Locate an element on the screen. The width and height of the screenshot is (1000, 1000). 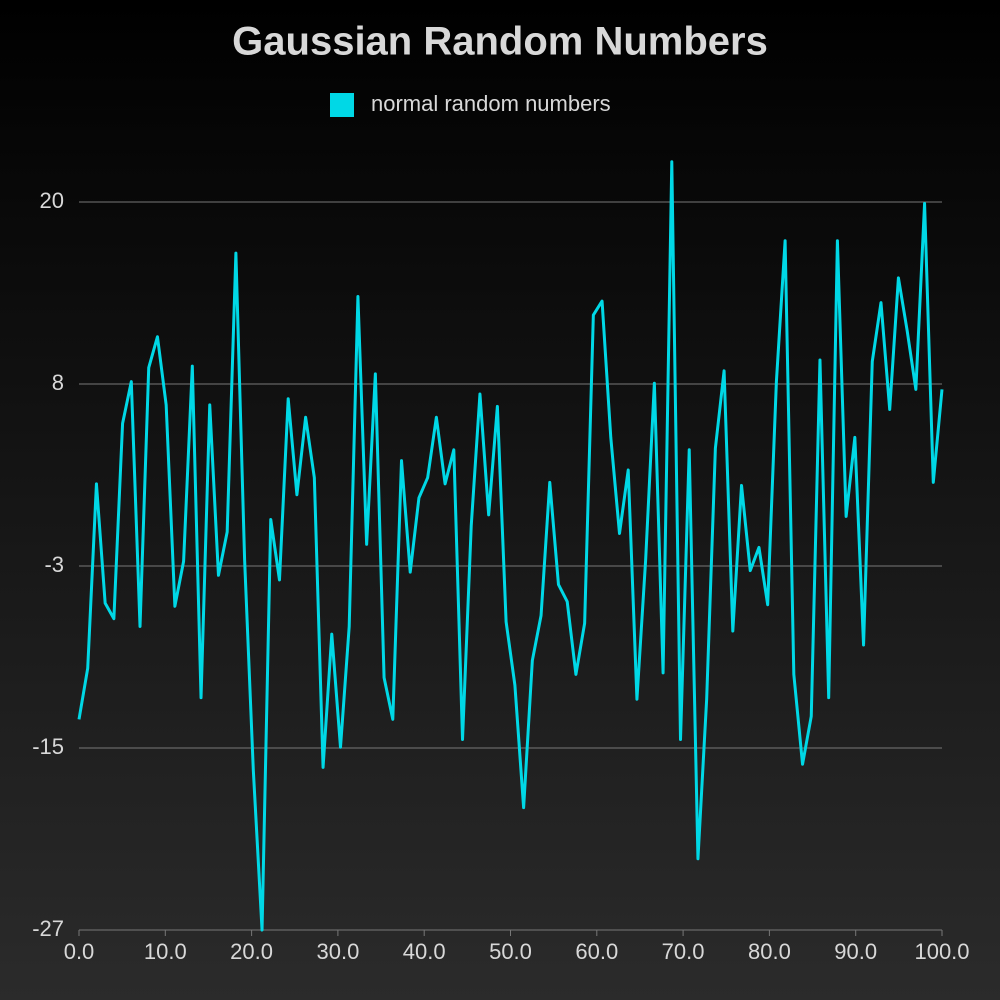
x-tick-label: 20.0 is located at coordinates (251, 951).